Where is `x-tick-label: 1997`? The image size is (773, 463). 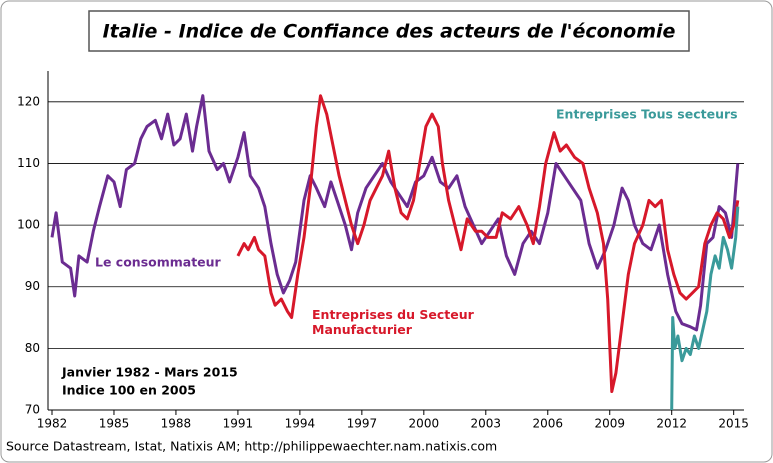 x-tick-label: 1997 is located at coordinates (362, 424).